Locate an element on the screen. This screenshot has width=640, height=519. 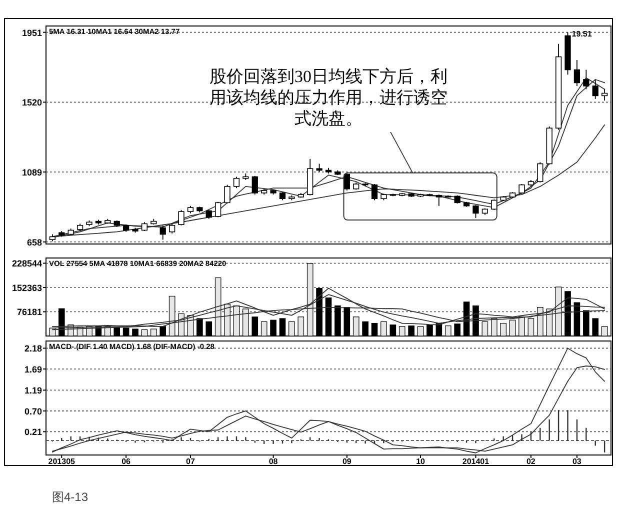
y-tick-label: 76181 is located at coordinates (29, 312).